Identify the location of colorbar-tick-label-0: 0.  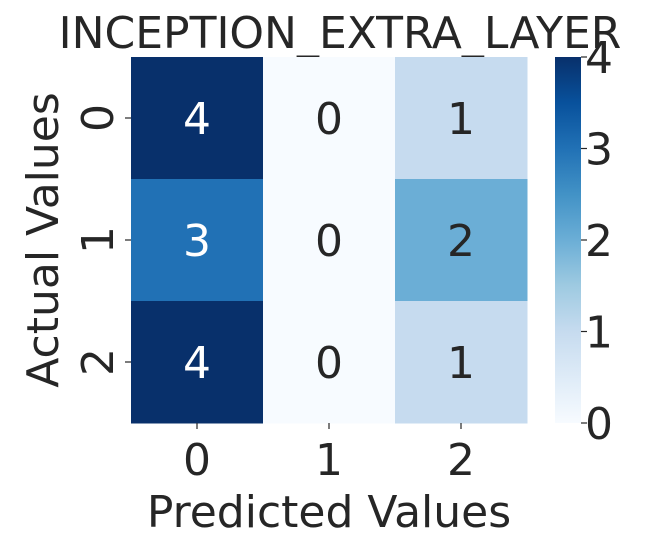
(599, 424).